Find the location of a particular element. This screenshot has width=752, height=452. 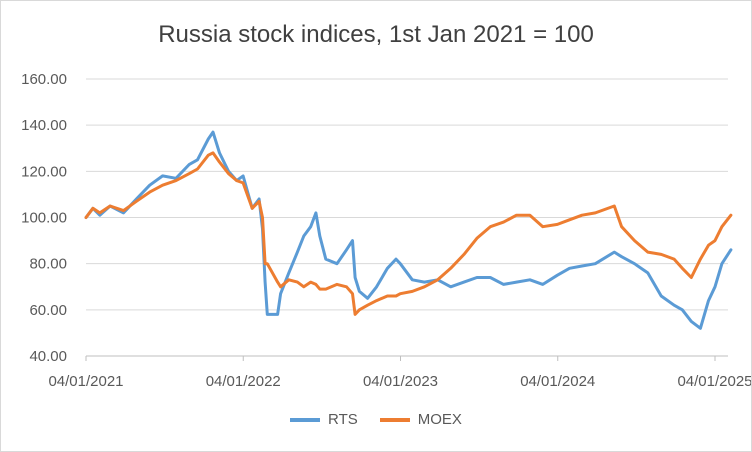

legend-swatch-moex is located at coordinates (394, 419).